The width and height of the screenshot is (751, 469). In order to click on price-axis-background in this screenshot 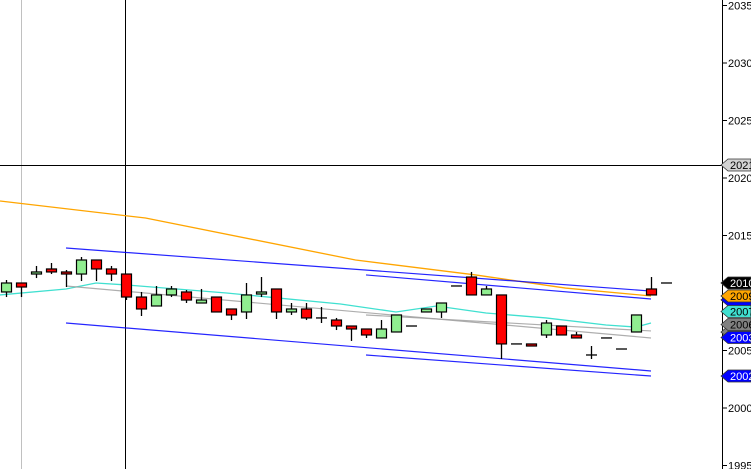, I will do `click(736, 234)`.